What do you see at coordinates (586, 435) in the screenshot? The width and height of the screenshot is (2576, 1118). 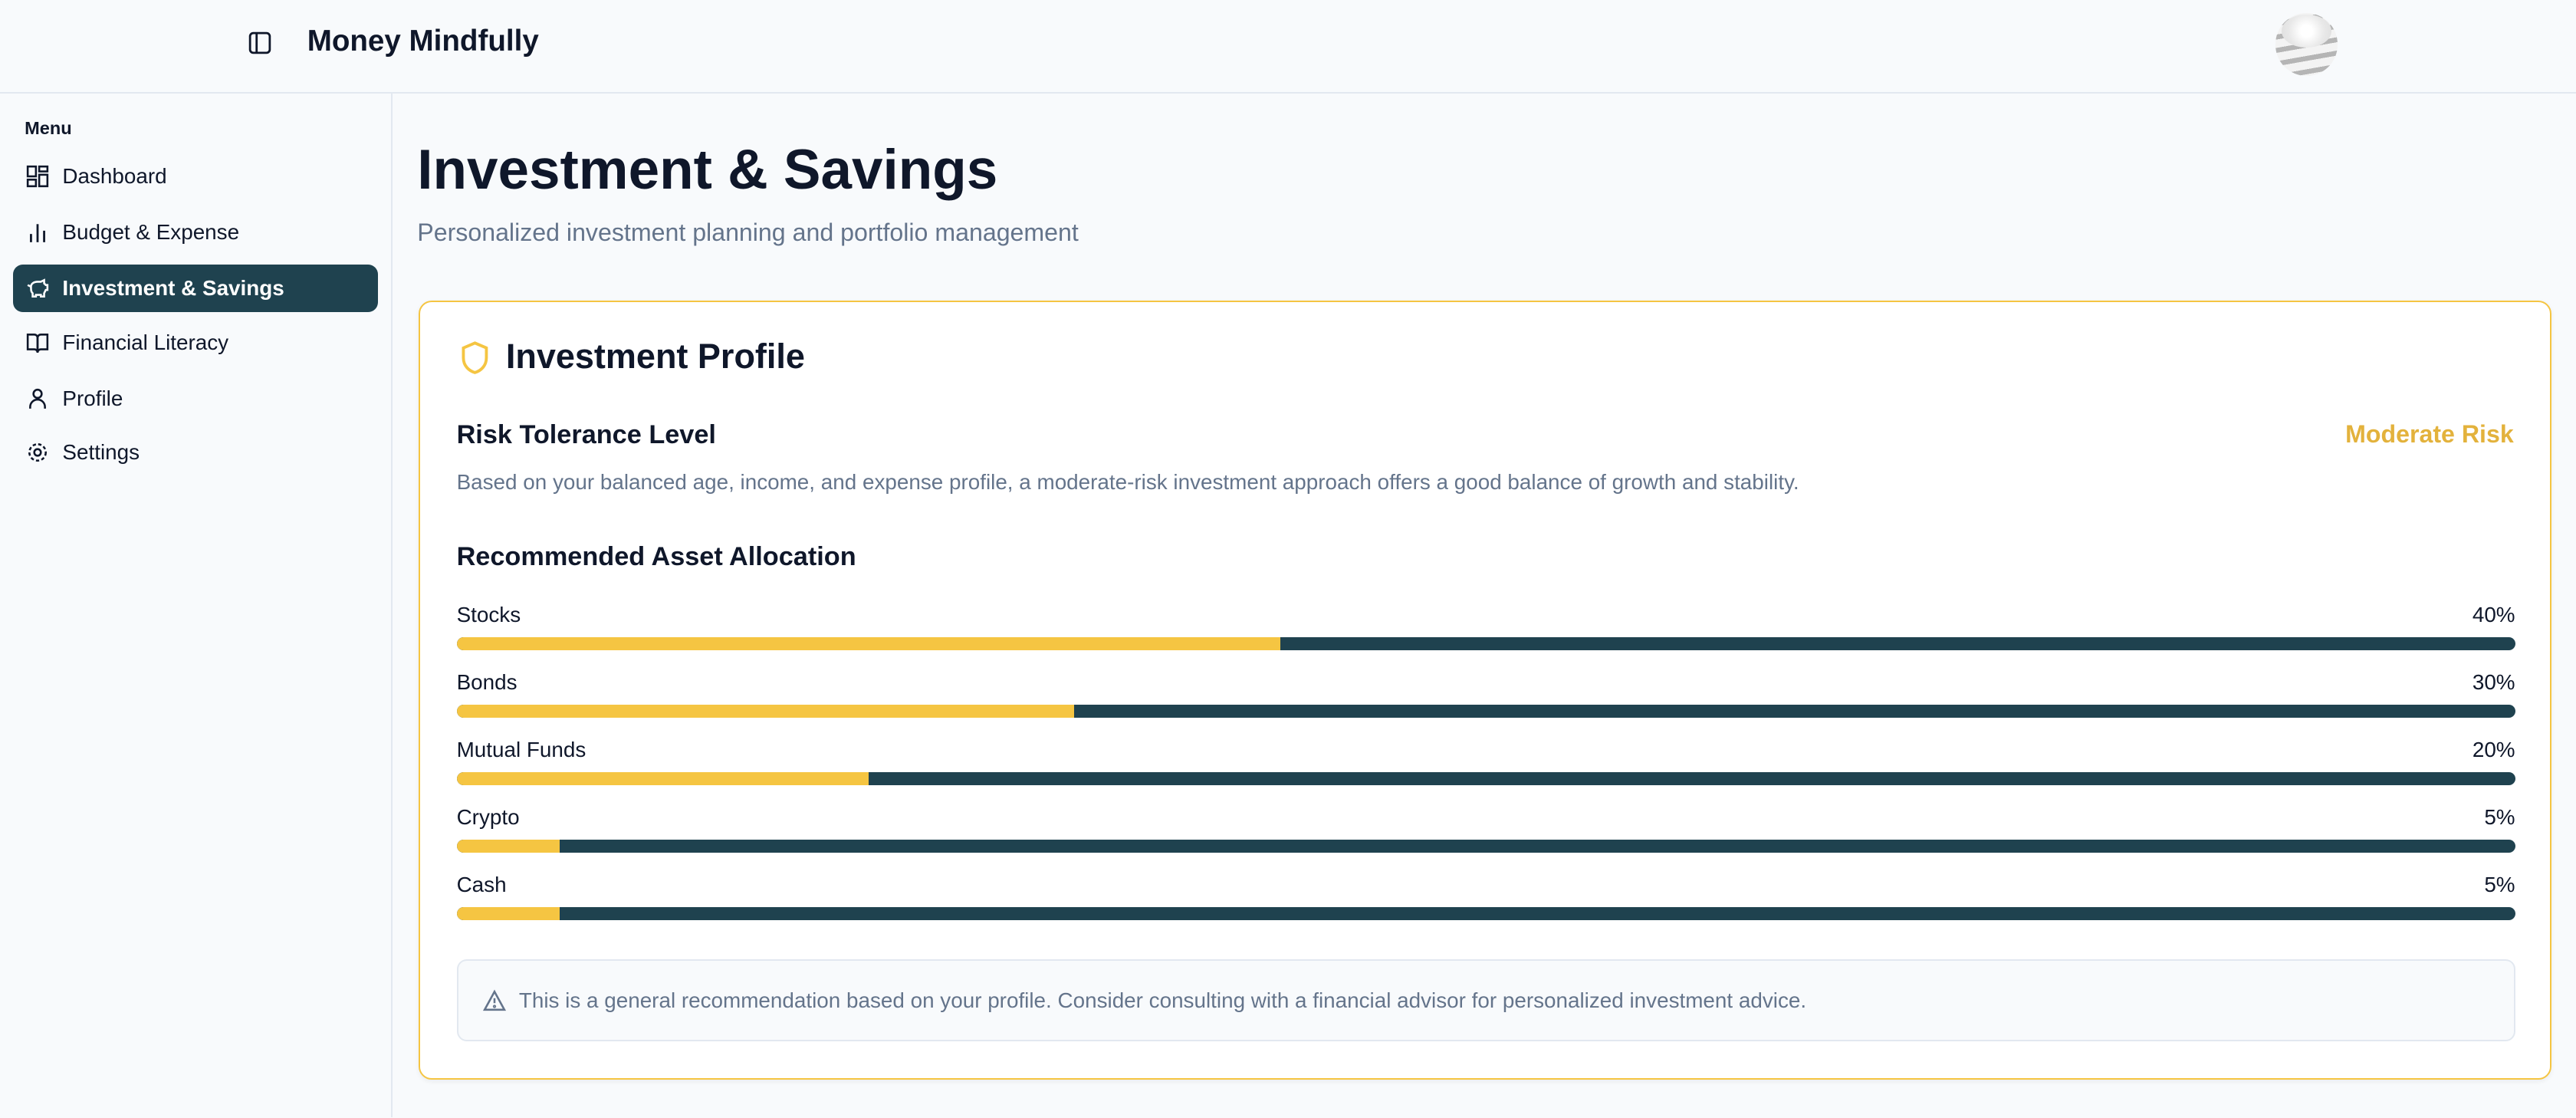 I see `risk-tolerance-heading: Risk Tolerance Level` at bounding box center [586, 435].